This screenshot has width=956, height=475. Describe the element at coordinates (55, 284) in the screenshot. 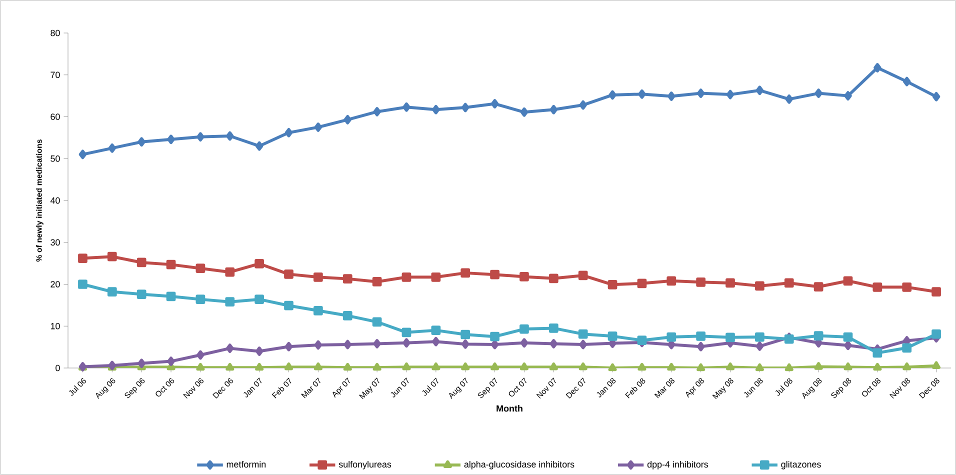

I see `y-tick-label: 20` at that location.